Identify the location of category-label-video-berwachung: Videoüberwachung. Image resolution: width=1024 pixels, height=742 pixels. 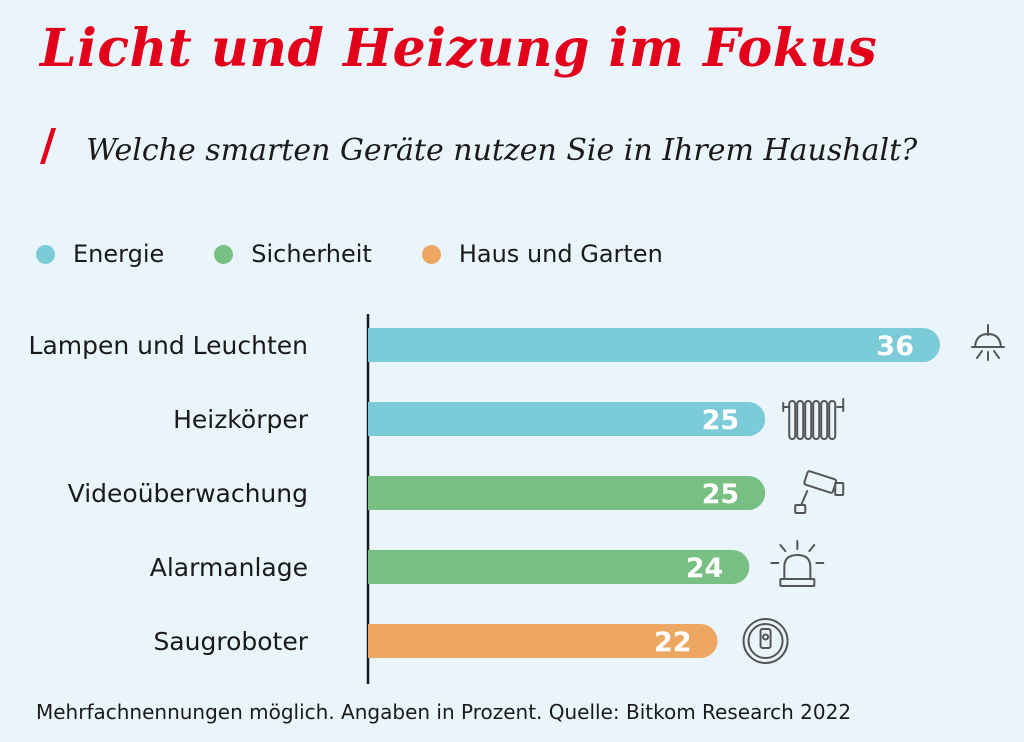
(188, 493).